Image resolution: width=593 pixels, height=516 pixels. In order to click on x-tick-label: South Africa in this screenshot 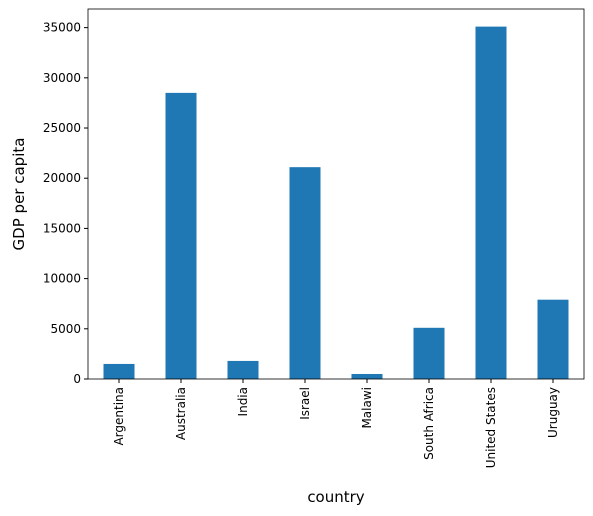, I will do `click(429, 423)`.